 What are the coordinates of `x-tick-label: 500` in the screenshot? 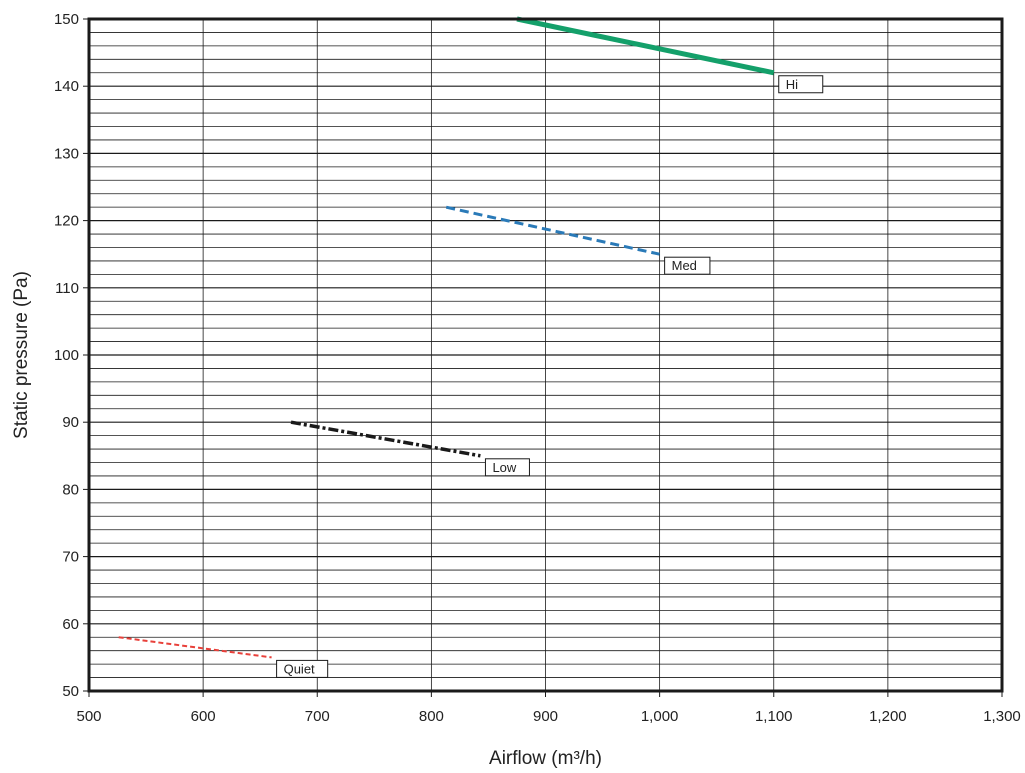 It's located at (88, 716).